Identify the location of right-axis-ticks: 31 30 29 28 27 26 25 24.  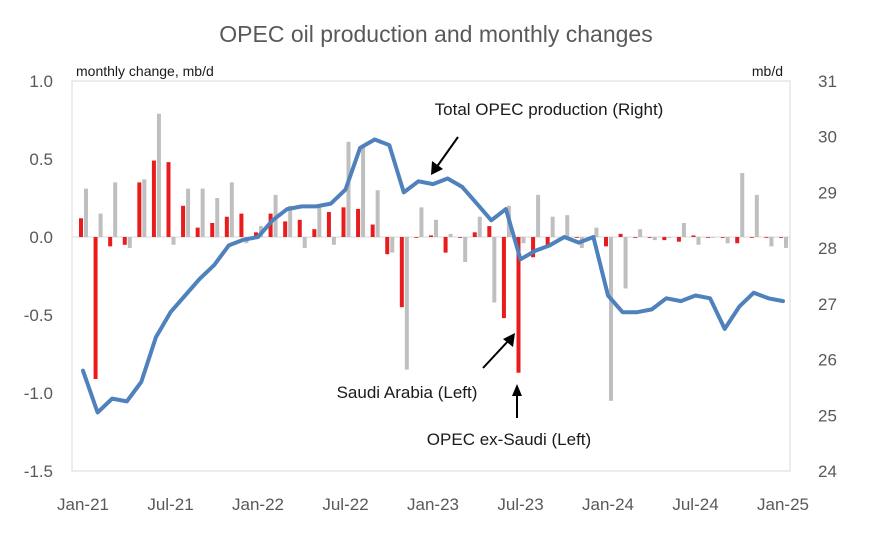
(827, 276).